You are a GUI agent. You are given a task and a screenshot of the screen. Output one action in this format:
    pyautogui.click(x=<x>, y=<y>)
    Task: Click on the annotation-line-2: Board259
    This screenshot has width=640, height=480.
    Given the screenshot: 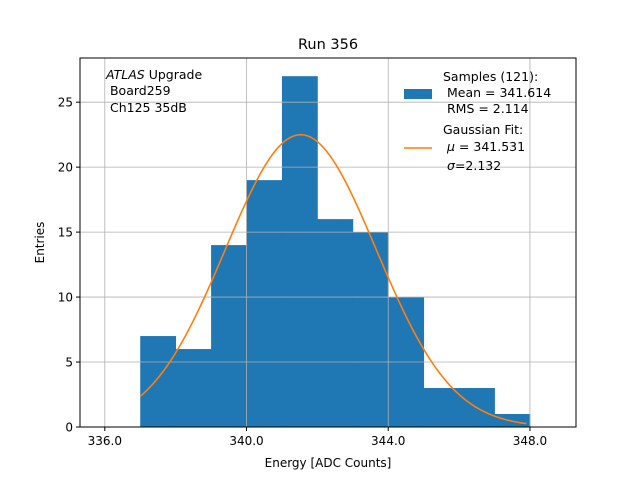 What is the action you would take?
    pyautogui.click(x=138, y=90)
    